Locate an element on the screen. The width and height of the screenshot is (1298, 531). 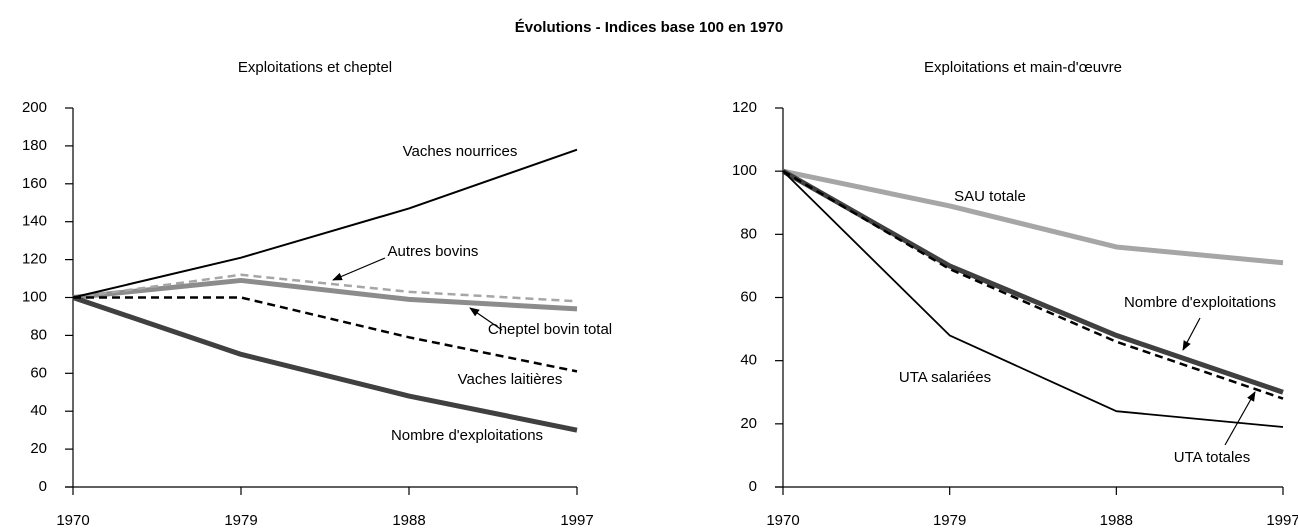
series-label: Autres bovins is located at coordinates (433, 251).